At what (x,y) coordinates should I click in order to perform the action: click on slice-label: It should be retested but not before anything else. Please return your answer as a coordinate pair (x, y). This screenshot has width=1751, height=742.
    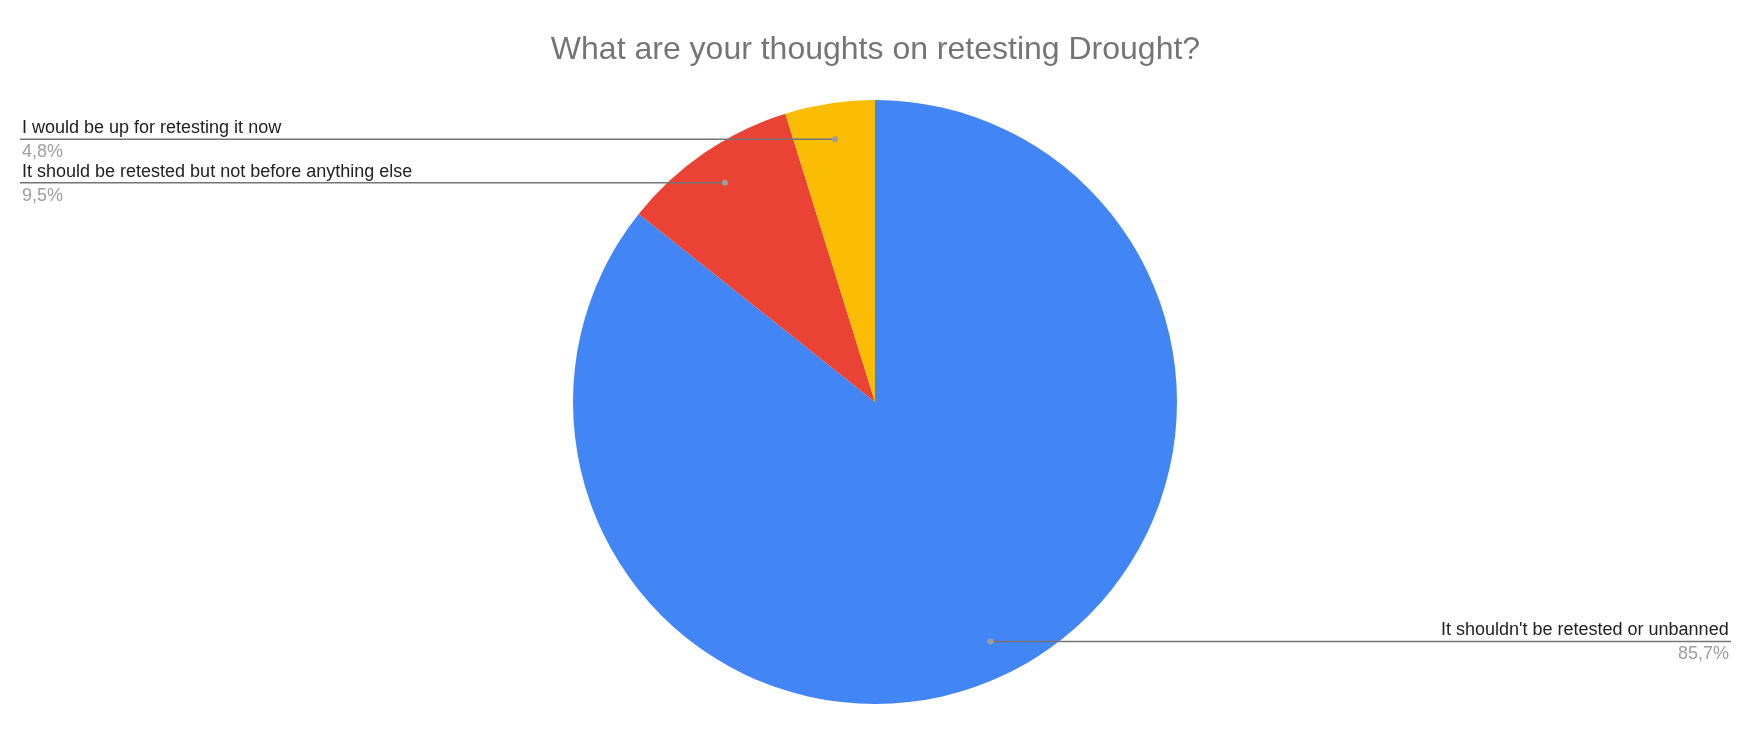
    Looking at the image, I should click on (217, 171).